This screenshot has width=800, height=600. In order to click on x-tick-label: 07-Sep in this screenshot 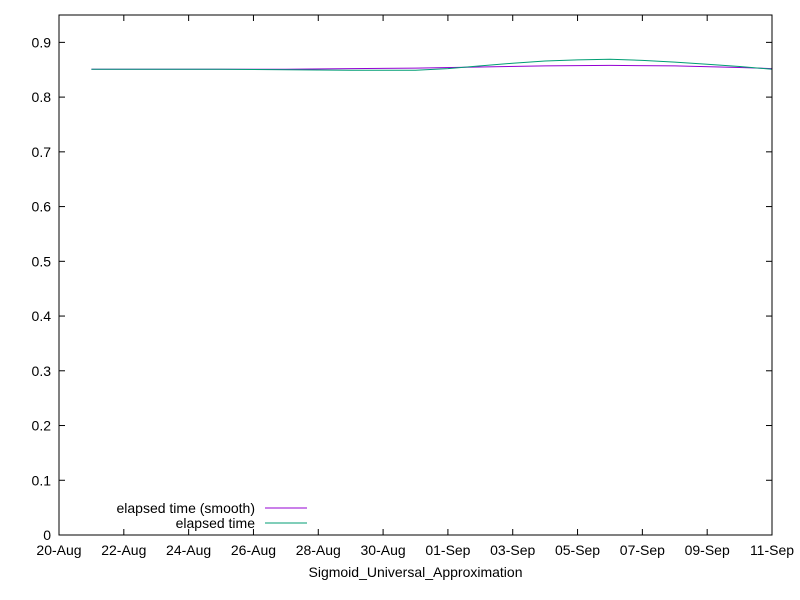, I will do `click(642, 550)`.